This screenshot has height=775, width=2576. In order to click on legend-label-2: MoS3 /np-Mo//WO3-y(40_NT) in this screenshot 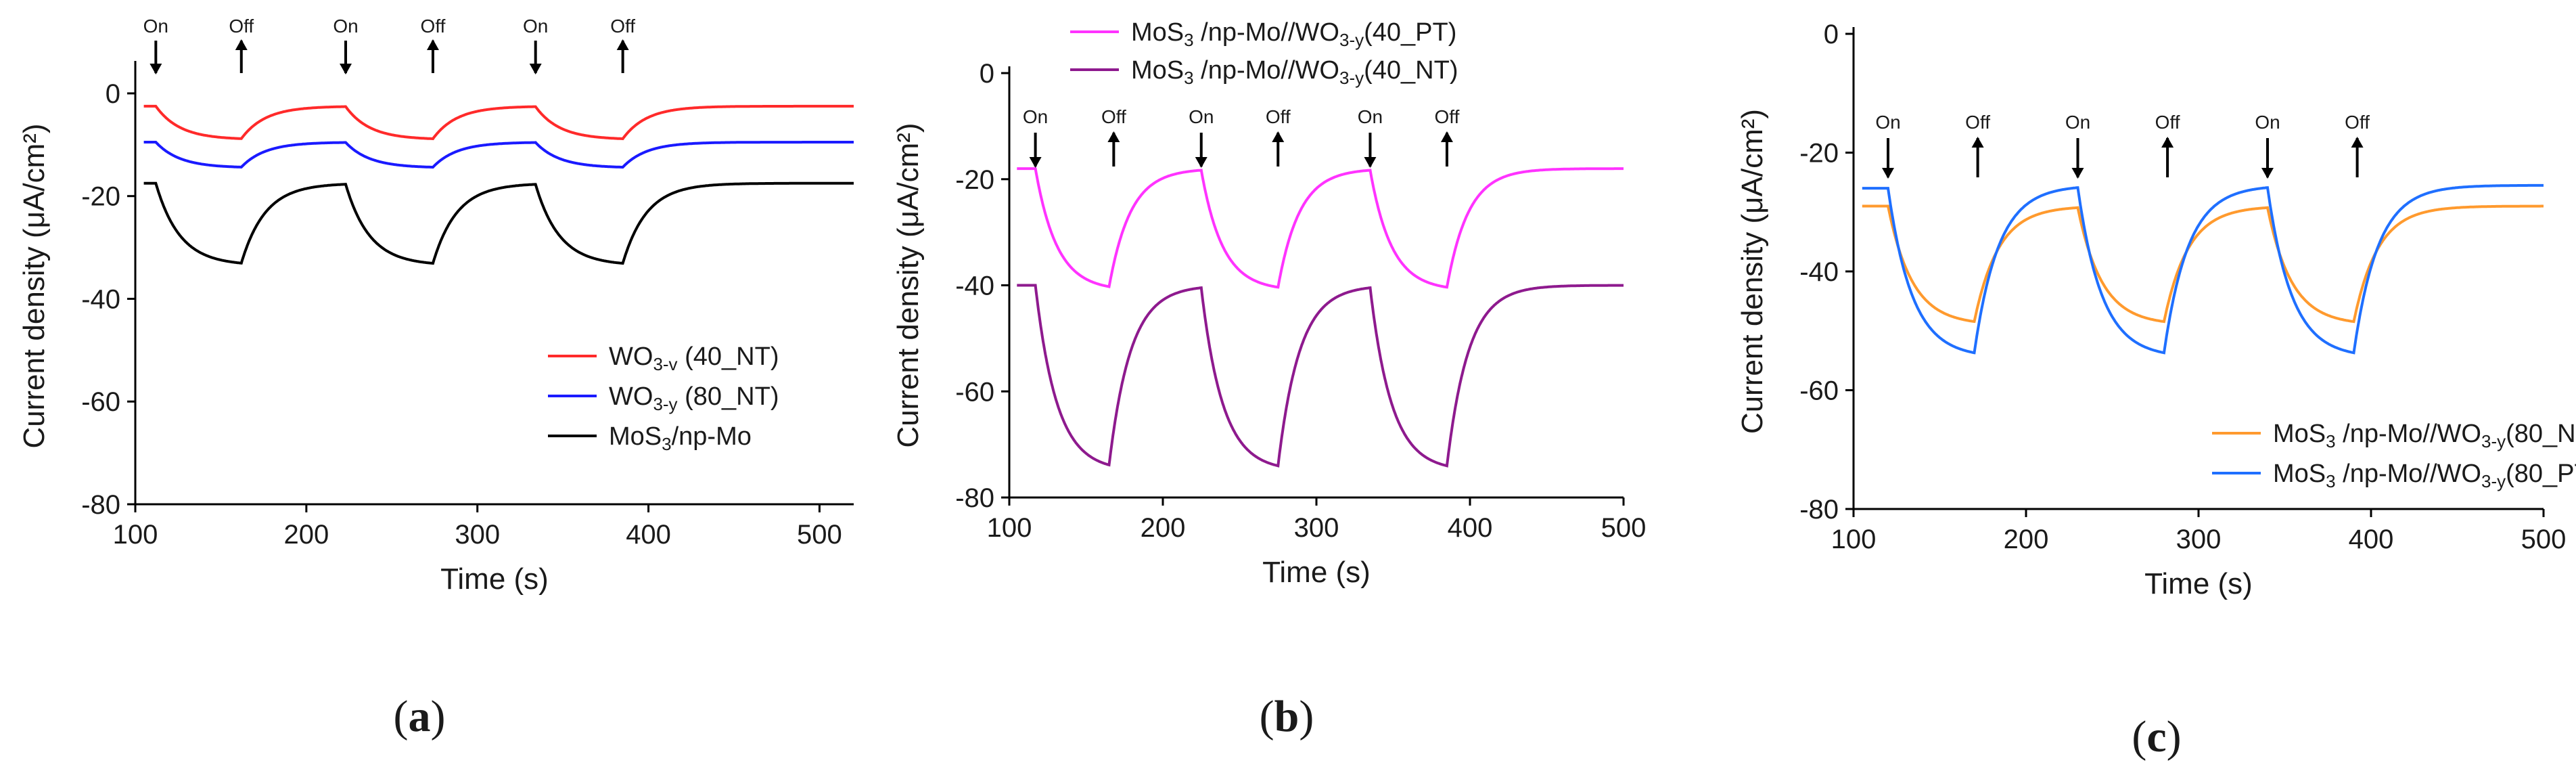, I will do `click(1294, 72)`.